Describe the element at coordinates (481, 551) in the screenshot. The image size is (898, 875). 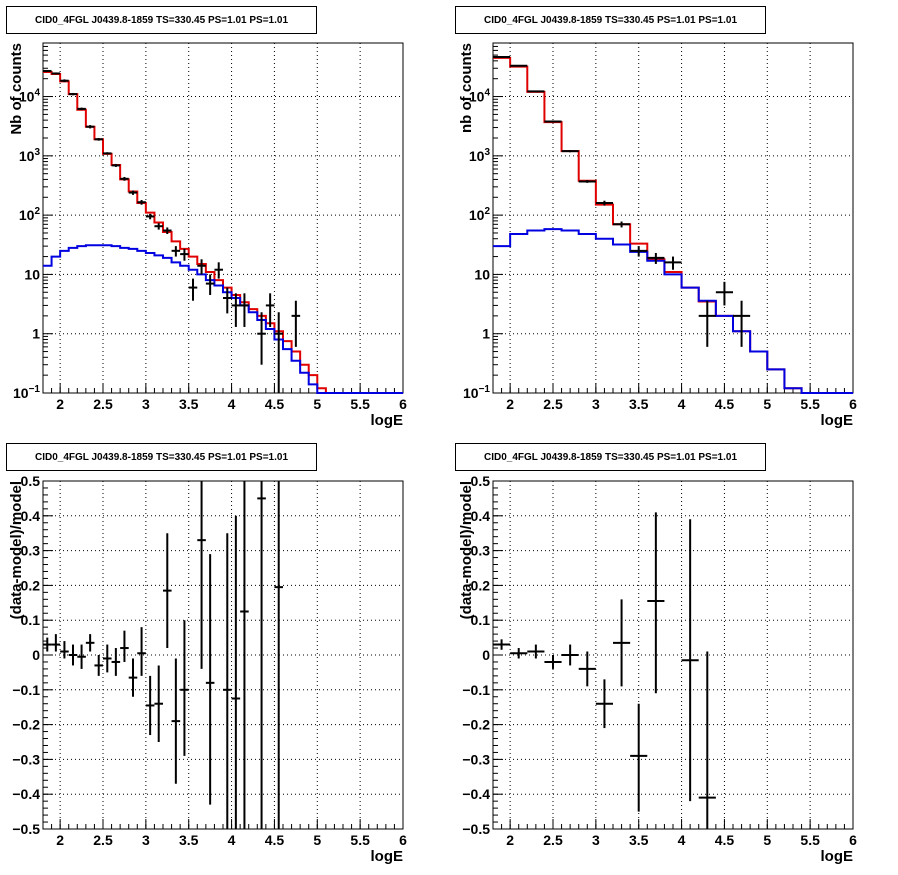
I see `y-tick-label: 0.3` at that location.